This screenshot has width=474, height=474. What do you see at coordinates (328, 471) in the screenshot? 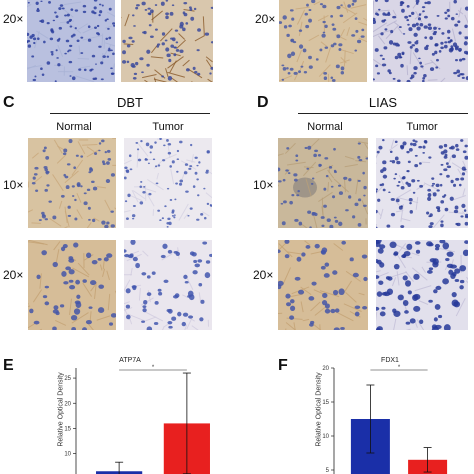
I see `chart-f-y-tick-label: 5` at bounding box center [328, 471].